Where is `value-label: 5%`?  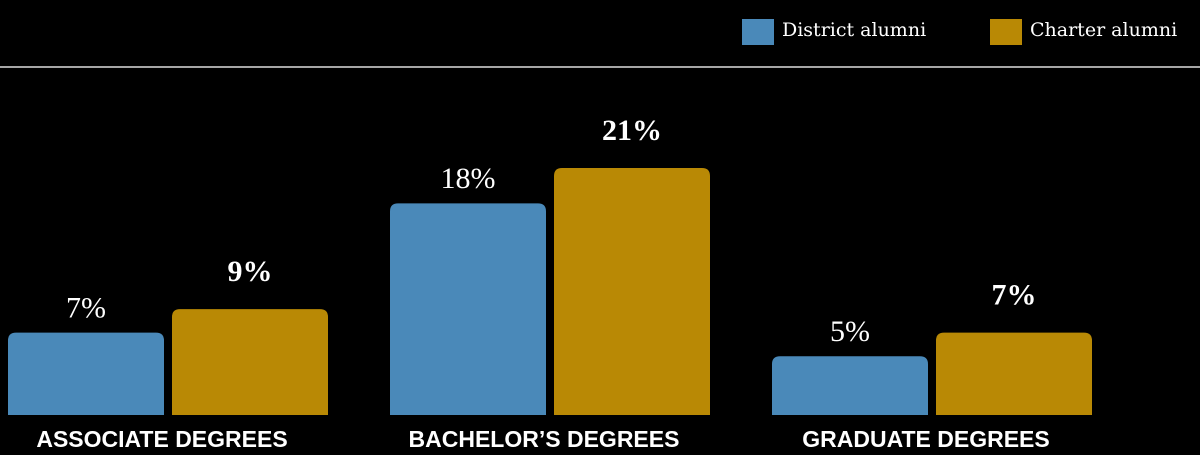 value-label: 5% is located at coordinates (850, 331).